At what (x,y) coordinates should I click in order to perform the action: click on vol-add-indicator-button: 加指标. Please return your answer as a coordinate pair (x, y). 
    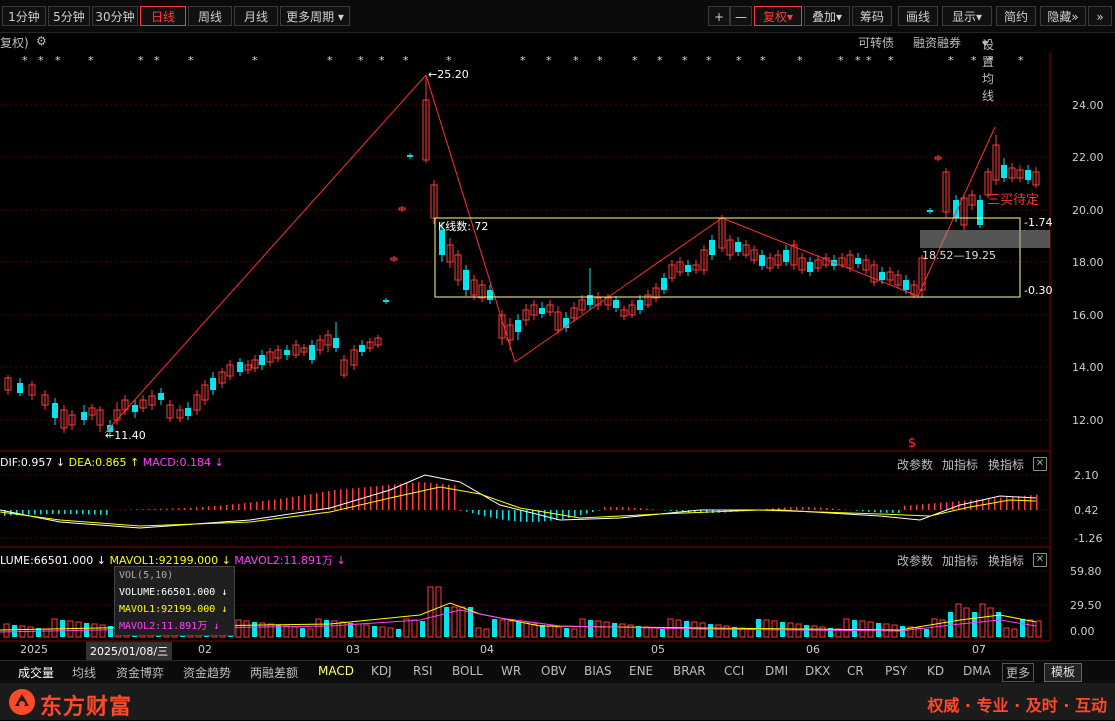
    Looking at the image, I should click on (960, 560).